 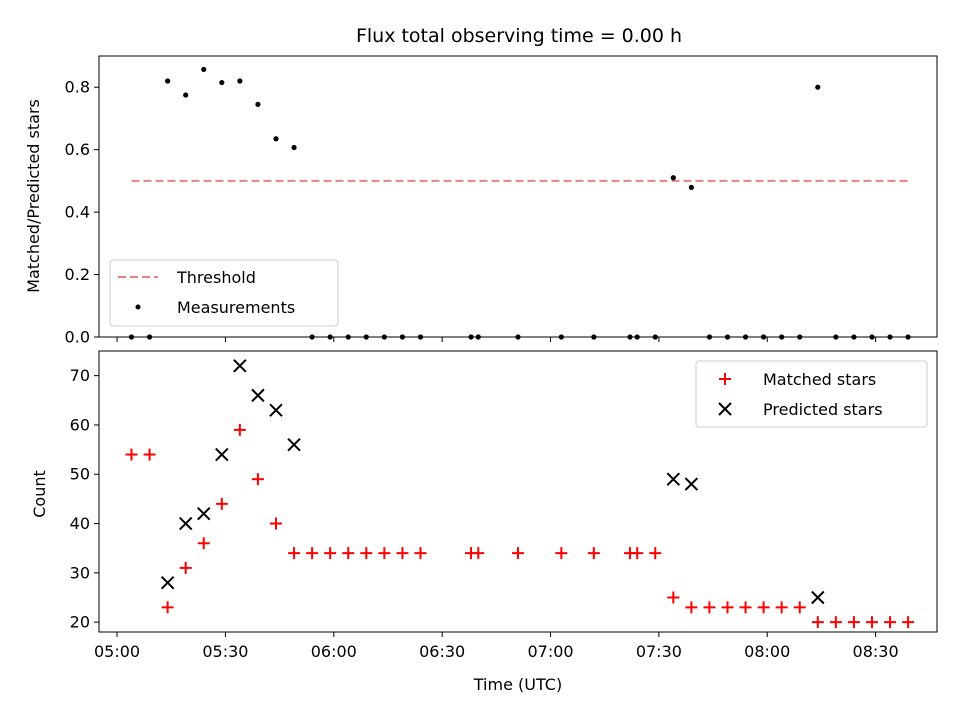 What do you see at coordinates (80, 523) in the screenshot?
I see `bottom-y-tick-label: 40` at bounding box center [80, 523].